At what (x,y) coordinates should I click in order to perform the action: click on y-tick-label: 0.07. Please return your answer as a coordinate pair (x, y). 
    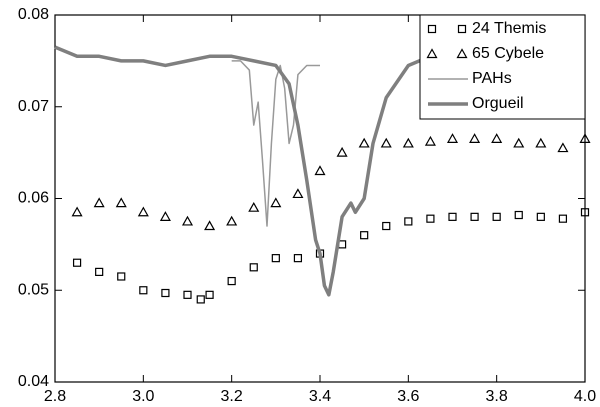
    Looking at the image, I should click on (33, 106).